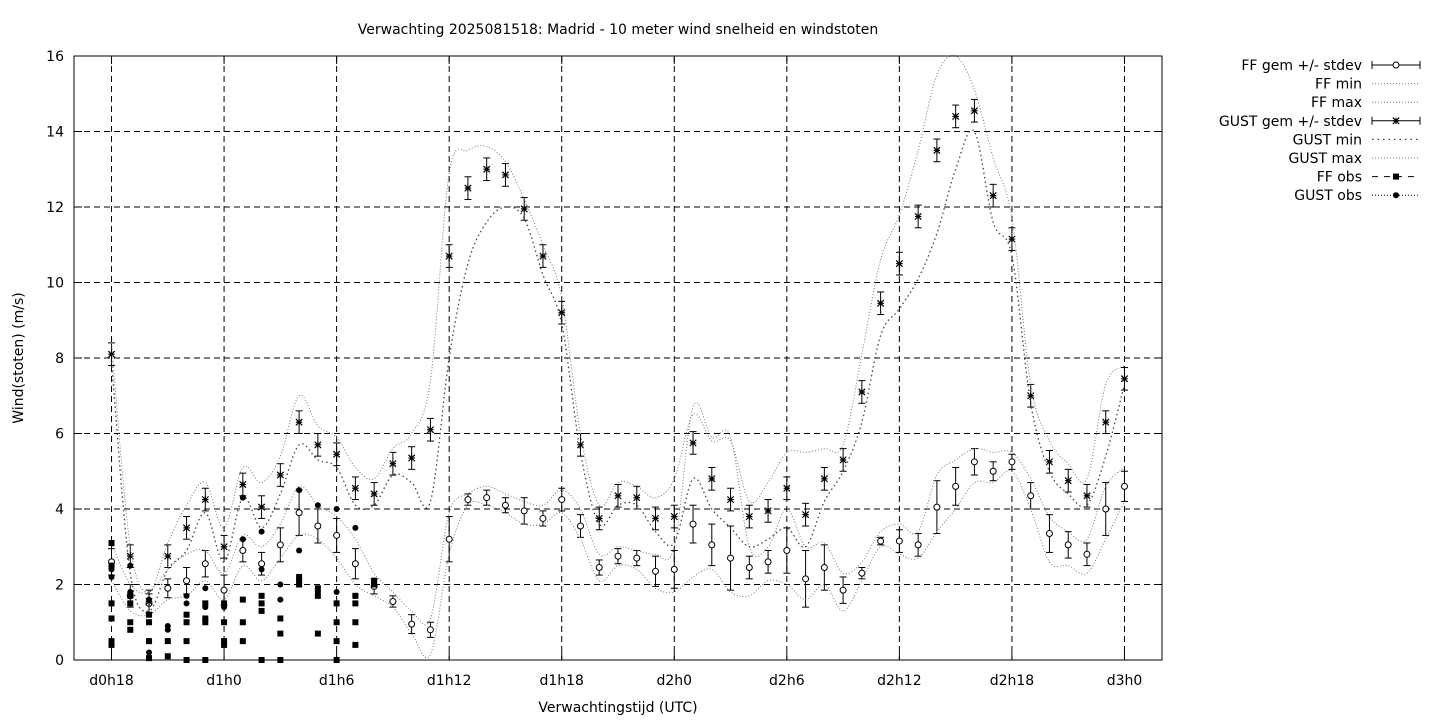 The image size is (1440, 724). I want to click on y-tick-label: 14, so click(55, 133).